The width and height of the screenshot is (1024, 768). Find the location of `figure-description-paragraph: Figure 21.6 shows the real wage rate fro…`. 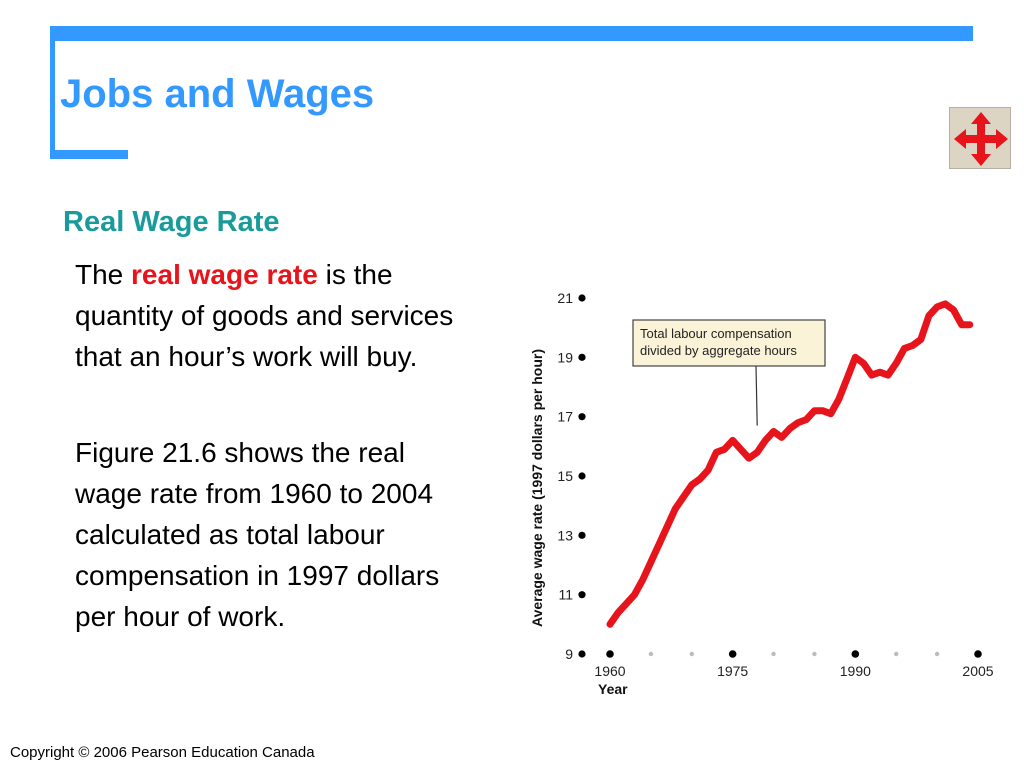

figure-description-paragraph: Figure 21.6 shows the real wage rate fro… is located at coordinates (257, 534).